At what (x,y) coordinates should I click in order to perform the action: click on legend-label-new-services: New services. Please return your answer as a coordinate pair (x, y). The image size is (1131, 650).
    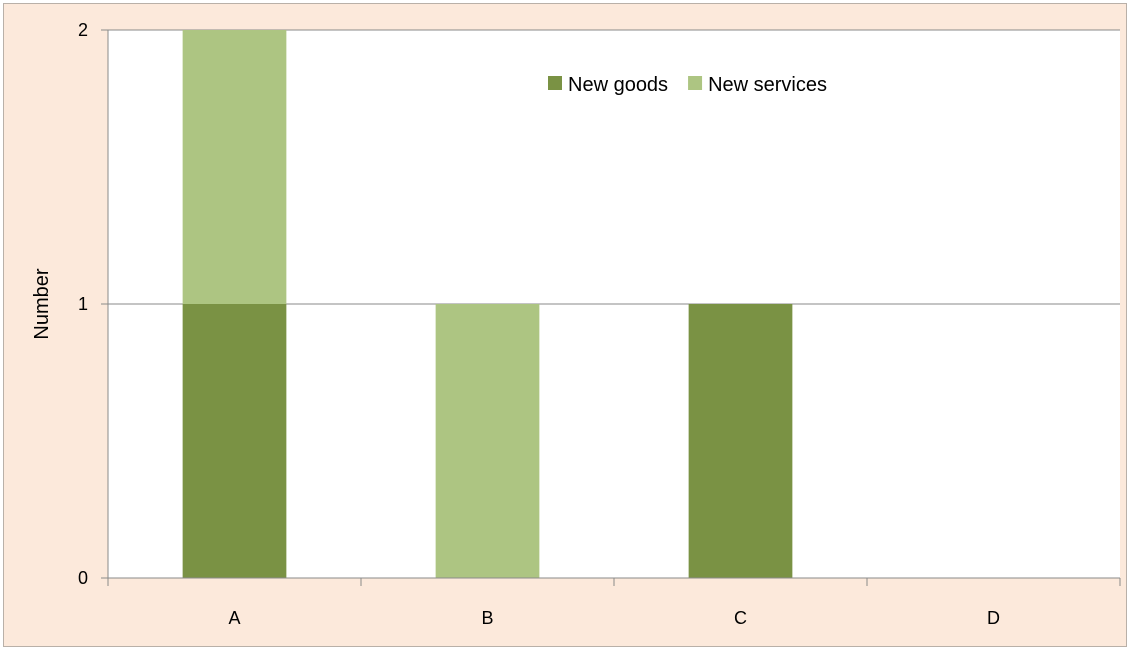
    Looking at the image, I should click on (767, 85).